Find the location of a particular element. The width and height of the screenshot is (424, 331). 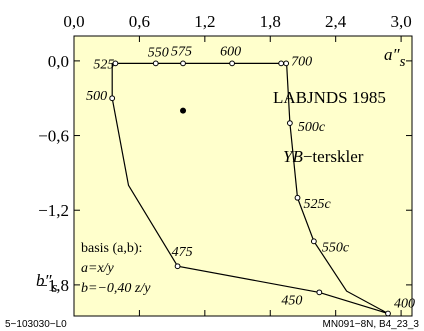

x-tick-label: 0,0 is located at coordinates (73, 21).